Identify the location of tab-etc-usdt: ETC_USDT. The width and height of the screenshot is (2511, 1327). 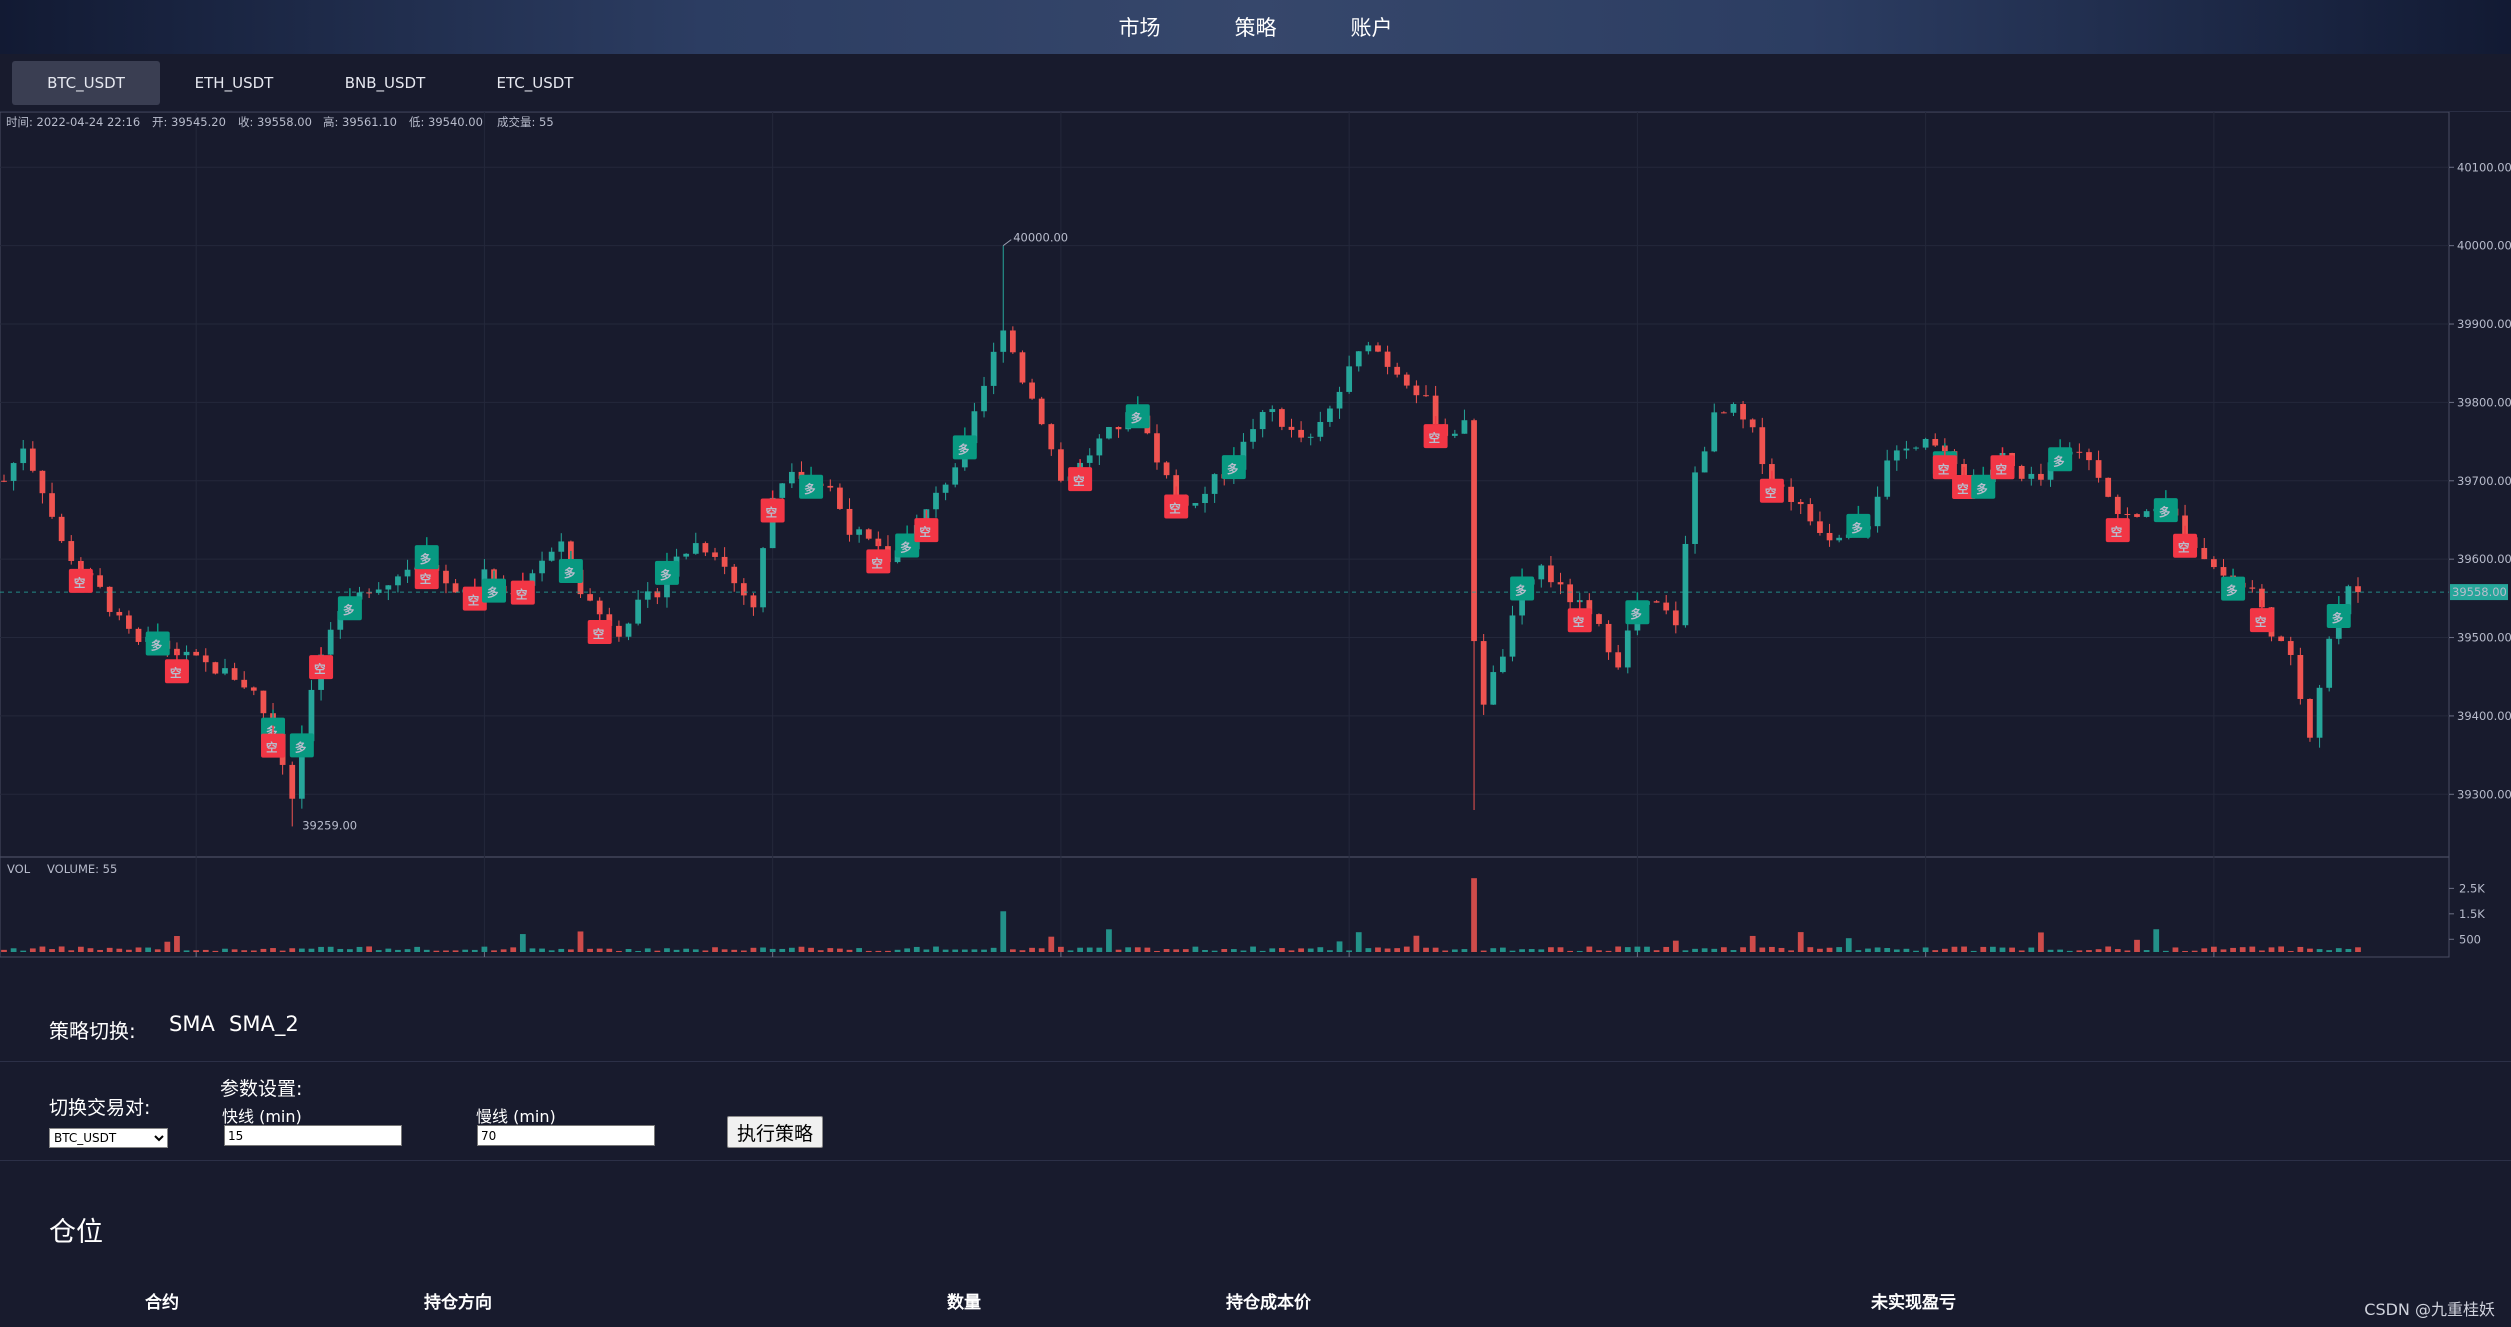
(535, 83).